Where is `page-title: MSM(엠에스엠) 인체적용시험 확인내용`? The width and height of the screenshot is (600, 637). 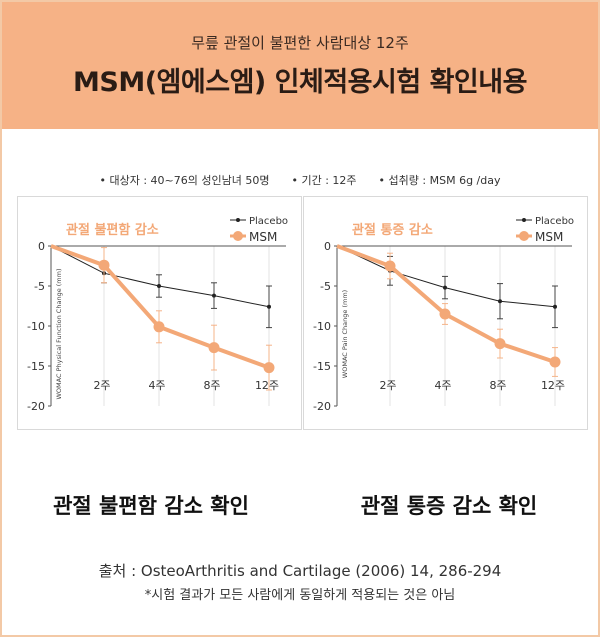
page-title: MSM(엠에스엠) 인체적용시험 확인내용 is located at coordinates (300, 82).